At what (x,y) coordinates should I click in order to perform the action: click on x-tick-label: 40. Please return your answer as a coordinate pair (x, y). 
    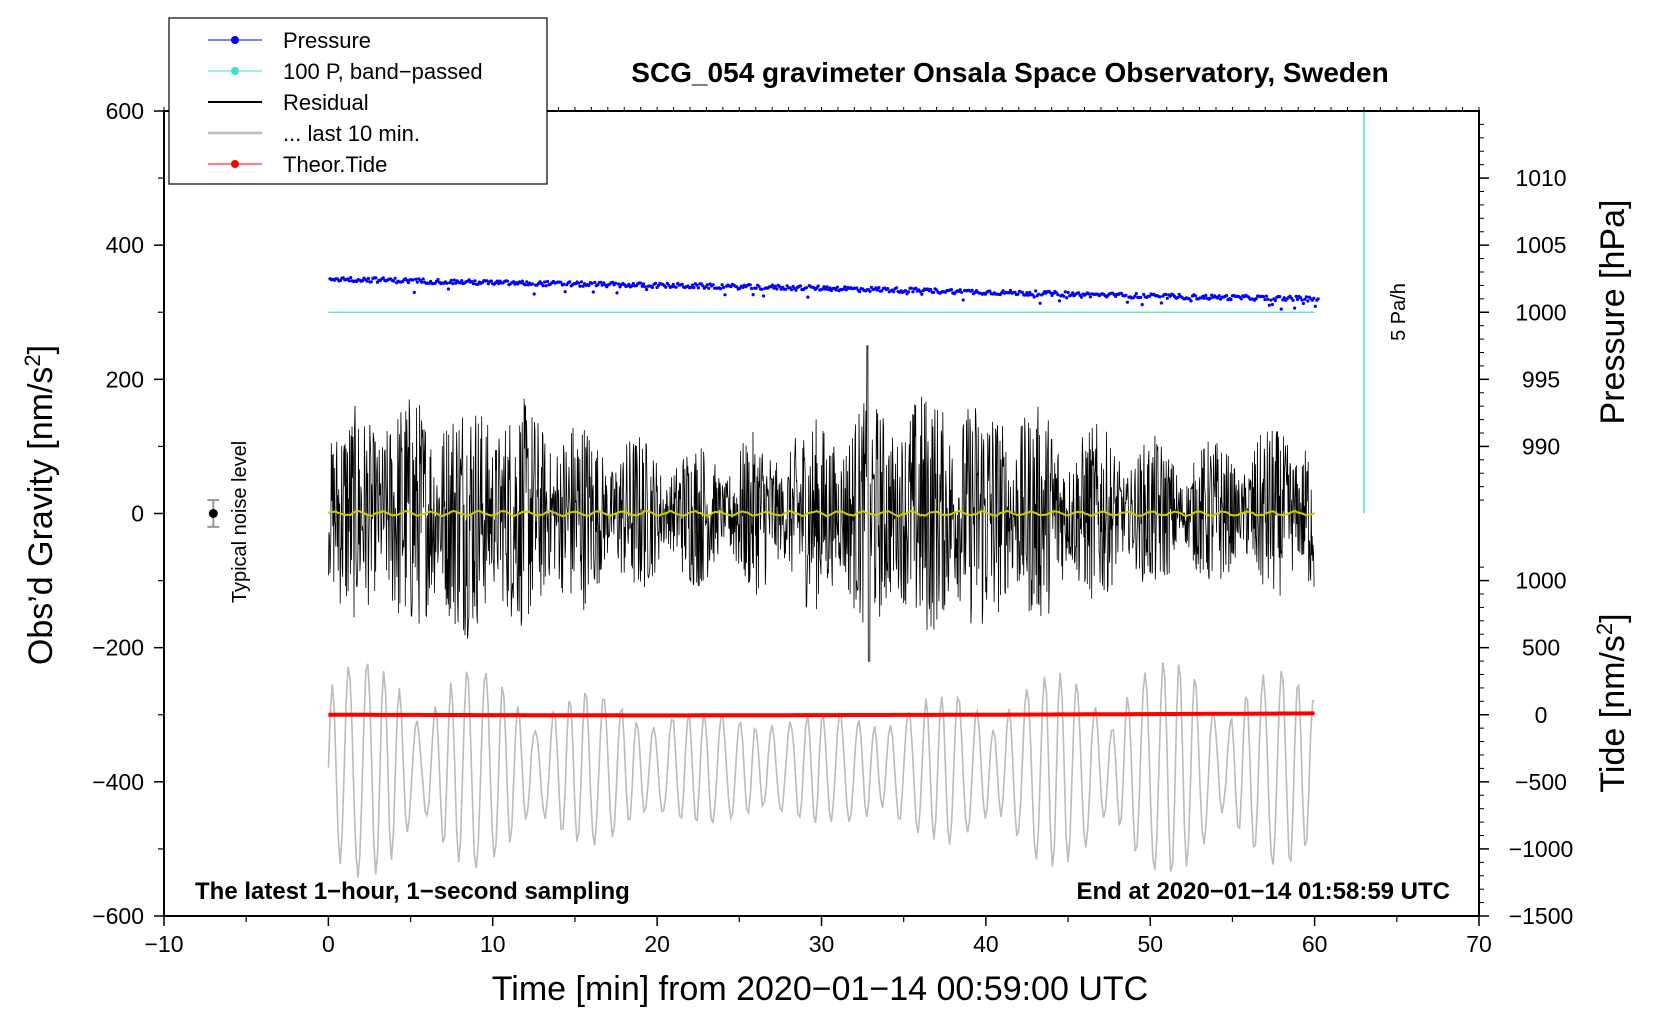
    Looking at the image, I should click on (986, 944).